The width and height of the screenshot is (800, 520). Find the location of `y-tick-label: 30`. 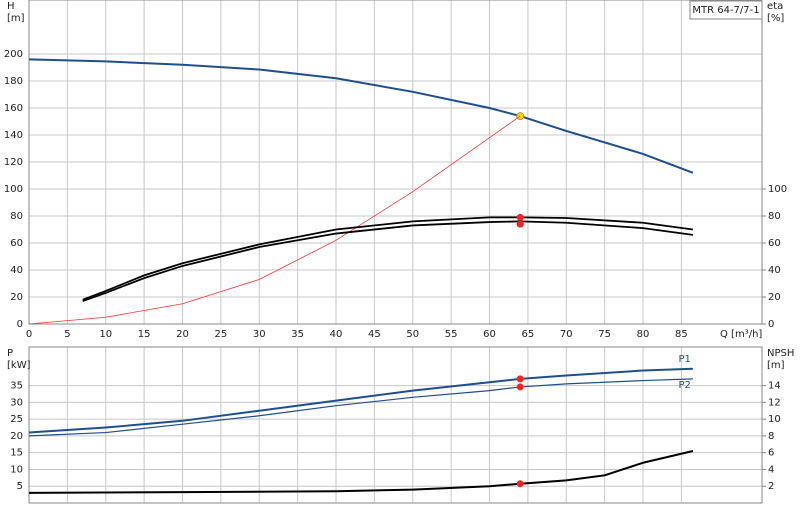

y-tick-label: 30 is located at coordinates (16, 402).